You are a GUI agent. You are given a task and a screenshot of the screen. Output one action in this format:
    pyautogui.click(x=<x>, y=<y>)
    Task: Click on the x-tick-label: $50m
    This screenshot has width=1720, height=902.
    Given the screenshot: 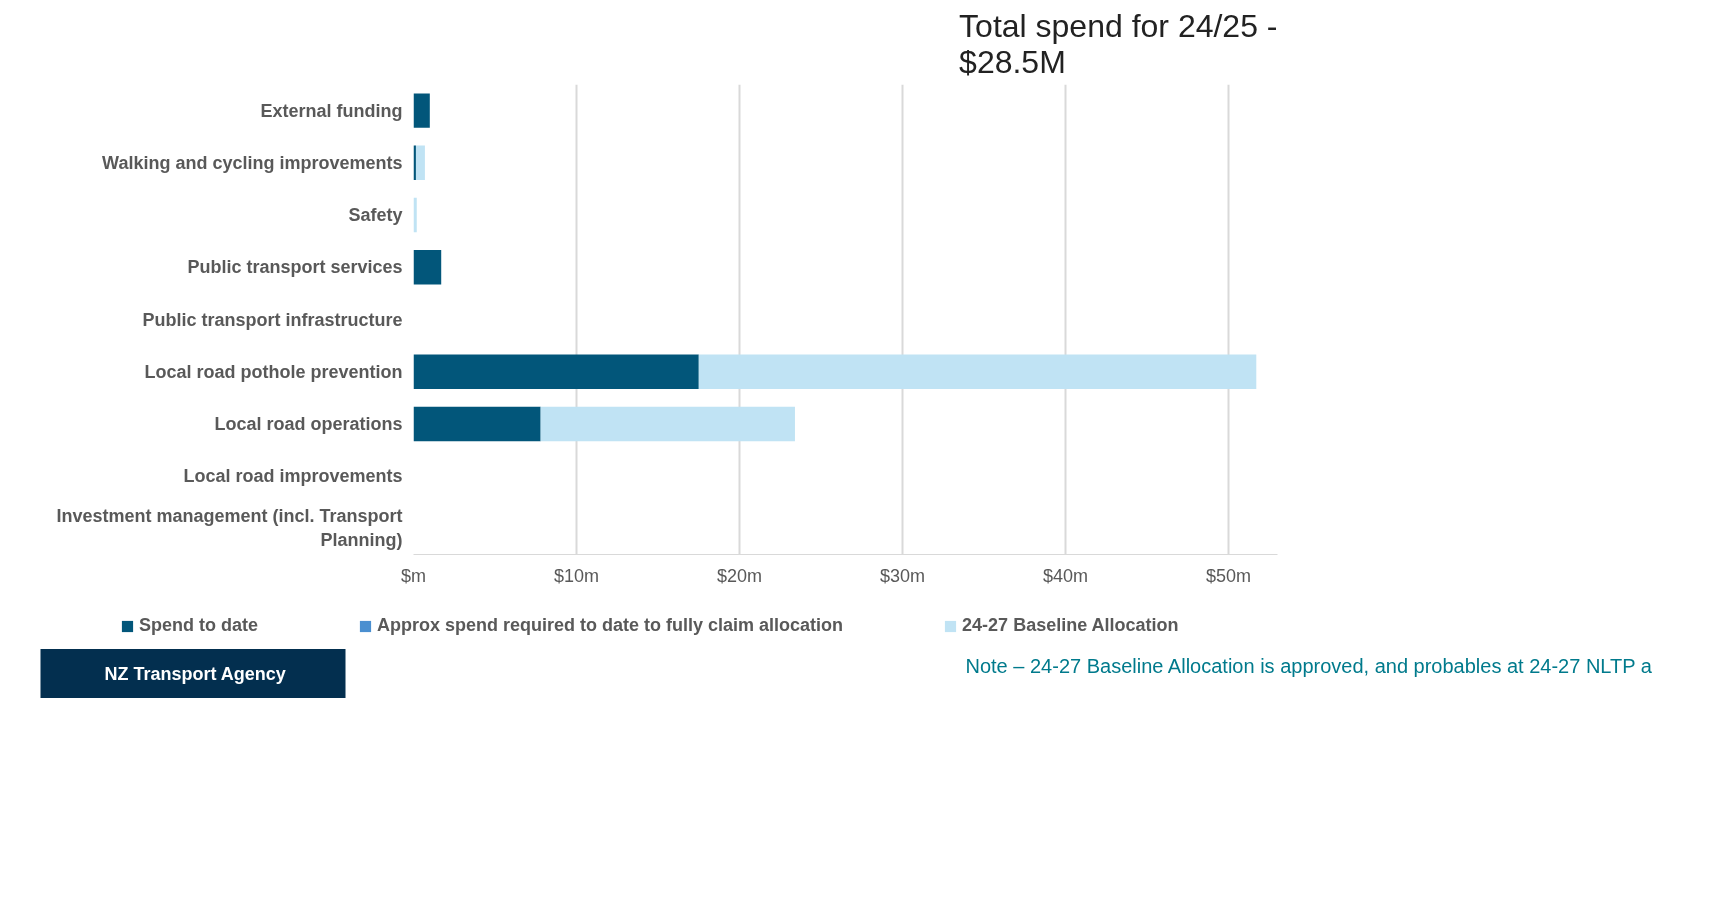 What is the action you would take?
    pyautogui.click(x=1229, y=575)
    